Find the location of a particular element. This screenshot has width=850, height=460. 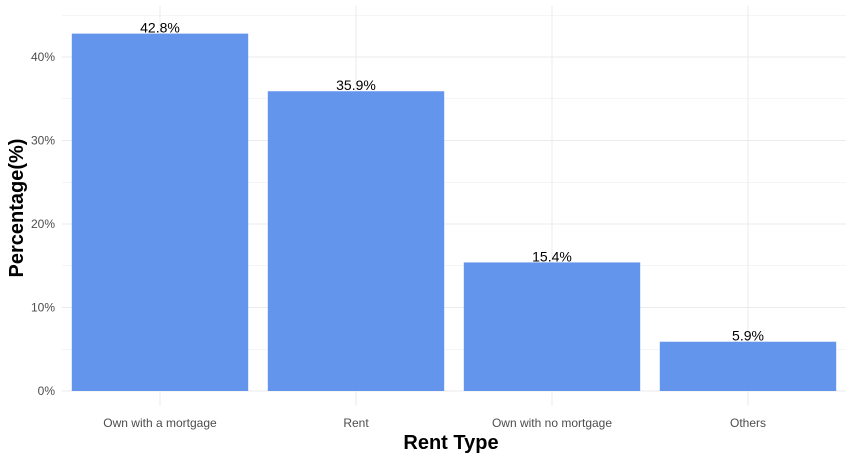

bar-value-label: 15.4% is located at coordinates (552, 256).